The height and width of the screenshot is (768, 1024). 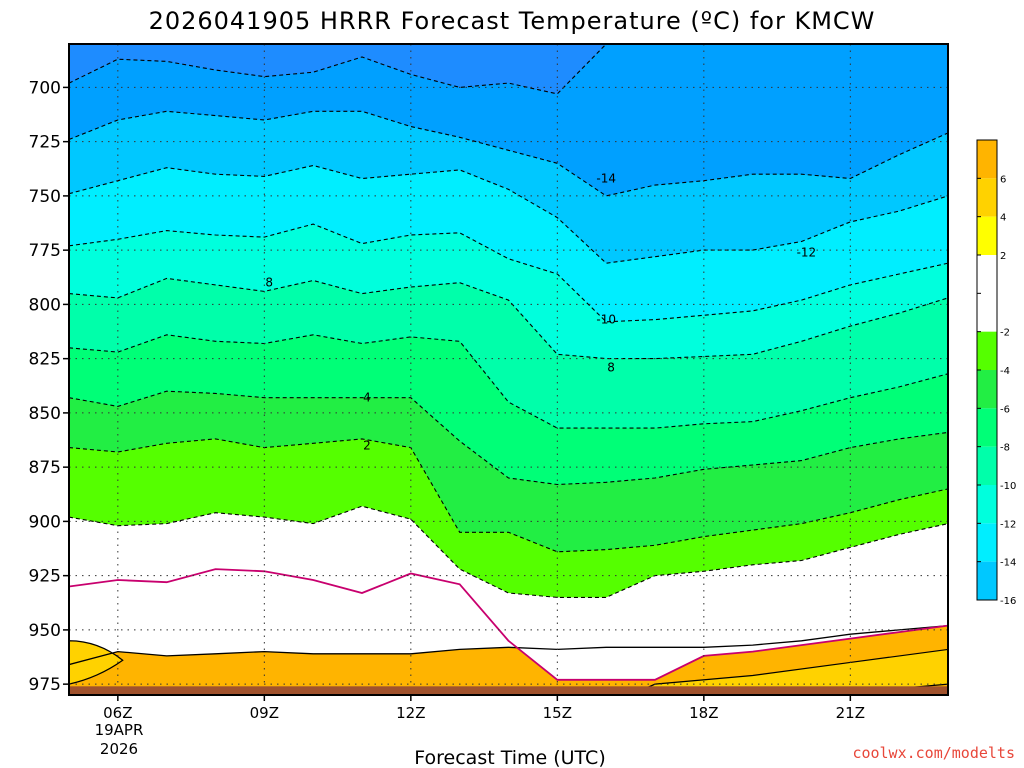 I want to click on isotherm--10, so click(x=508, y=318).